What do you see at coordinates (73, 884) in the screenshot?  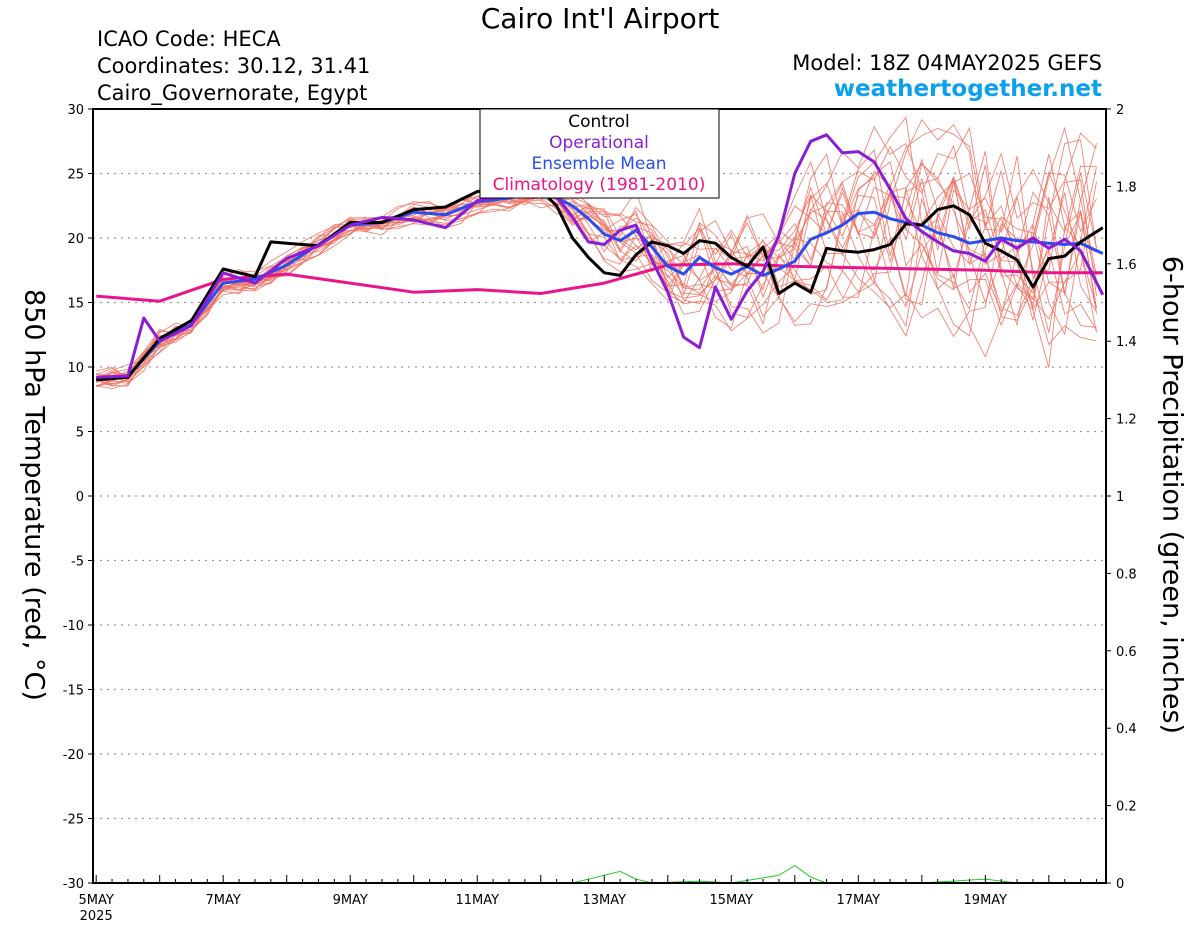 I see `y-tick-label: -30` at bounding box center [73, 884].